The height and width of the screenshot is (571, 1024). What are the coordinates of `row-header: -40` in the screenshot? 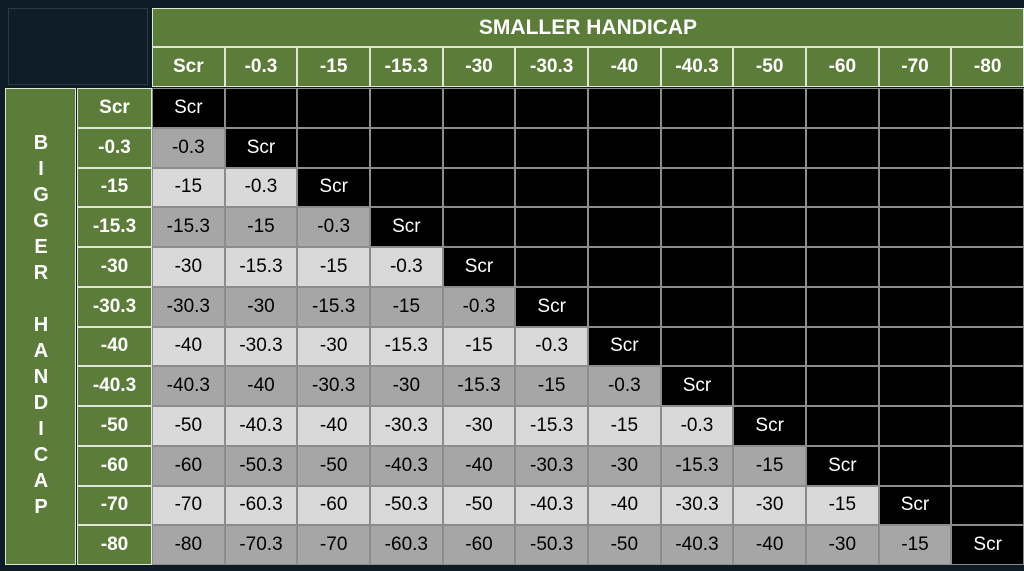 It's located at (114, 346).